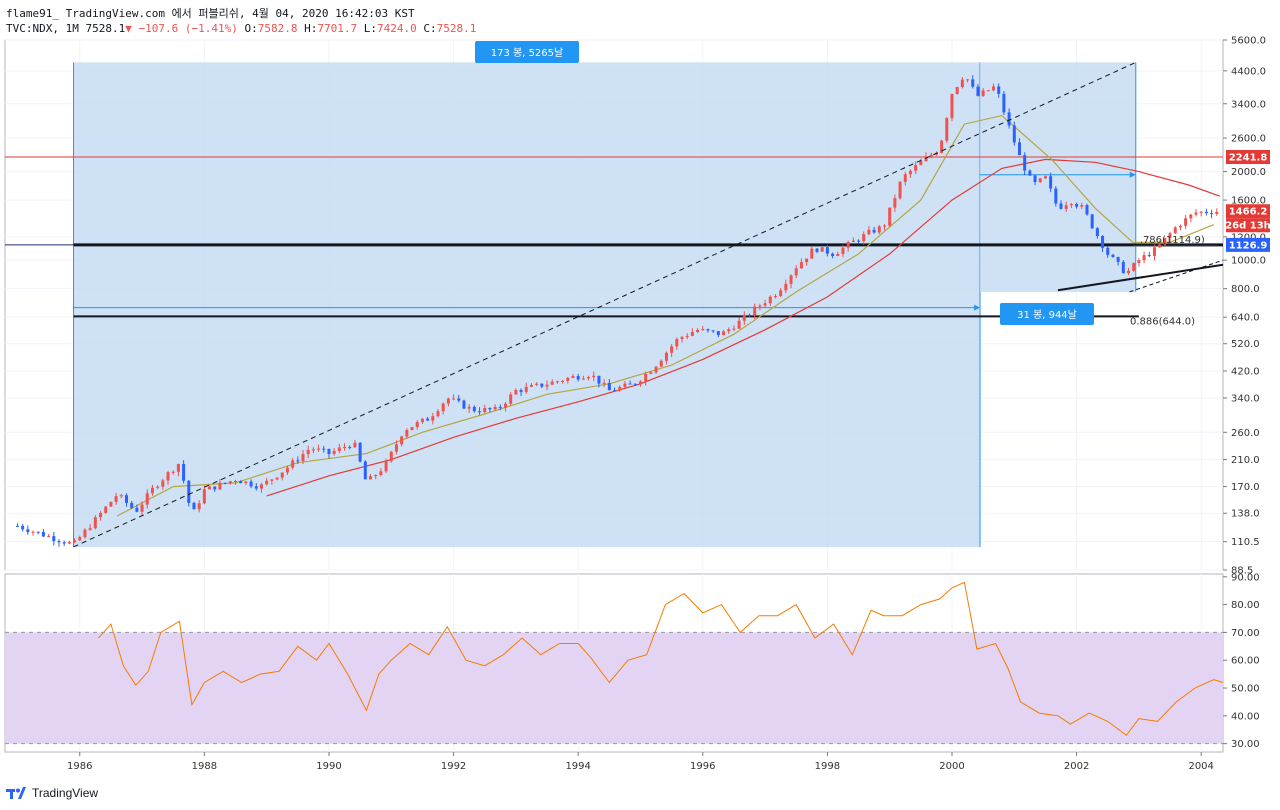 This screenshot has width=1280, height=810. Describe the element at coordinates (1241, 661) in the screenshot. I see `rsi-axis: 30.00 40.00 50.00 60.00 70.00 80.00 90.00` at that location.